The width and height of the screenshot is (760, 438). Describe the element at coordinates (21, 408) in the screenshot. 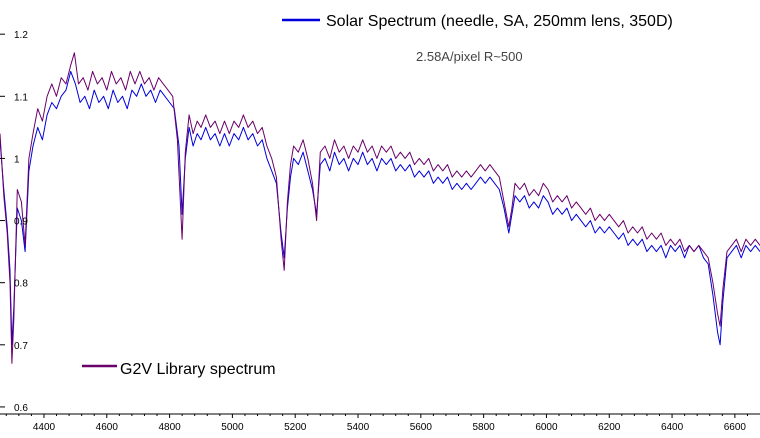

I see `y-tick-label: 0.6` at that location.